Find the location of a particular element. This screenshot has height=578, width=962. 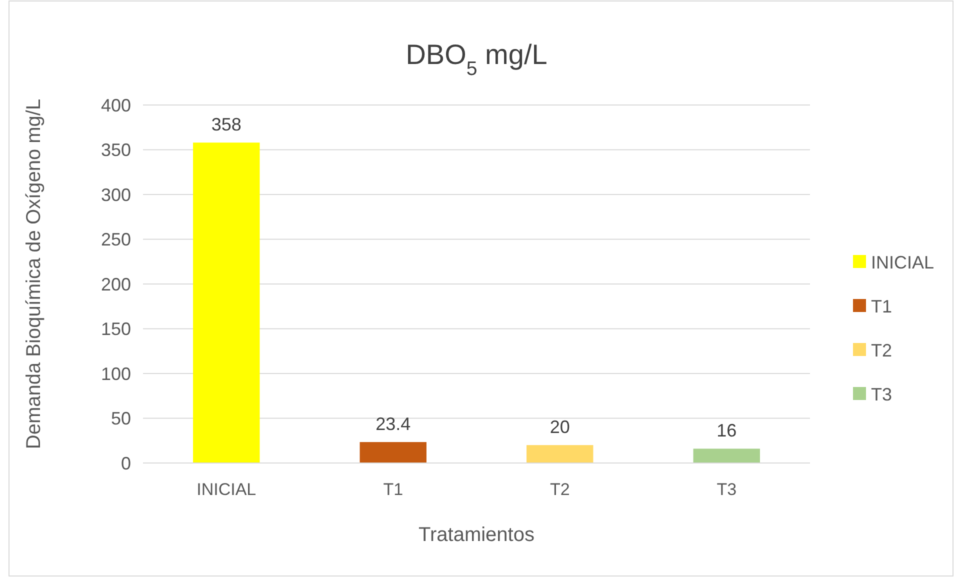

y-tick-label: 50 is located at coordinates (120, 418).